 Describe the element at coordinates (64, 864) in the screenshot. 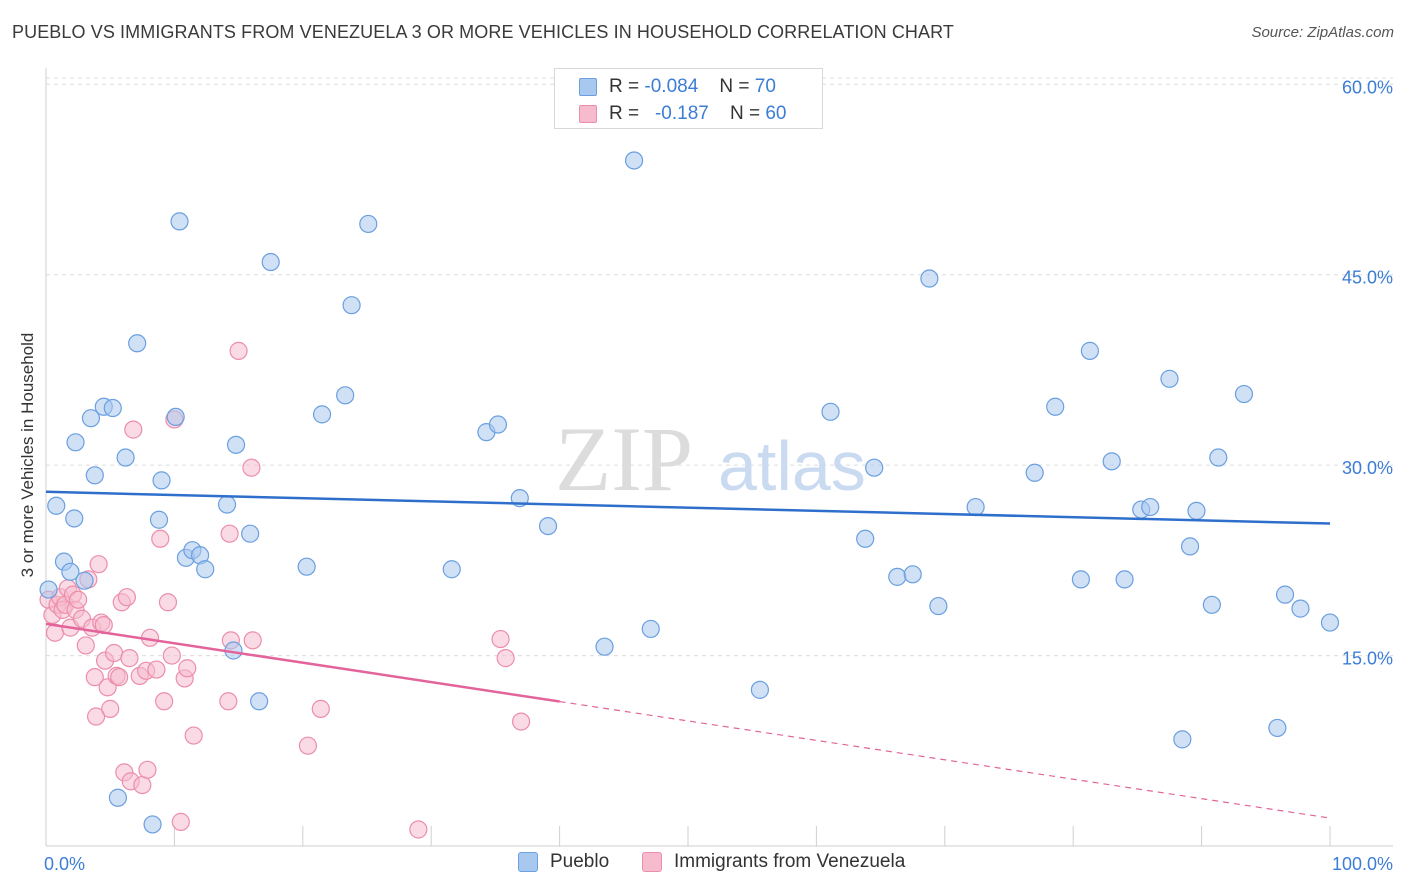

I see `x-tick-label: 0.0%` at that location.